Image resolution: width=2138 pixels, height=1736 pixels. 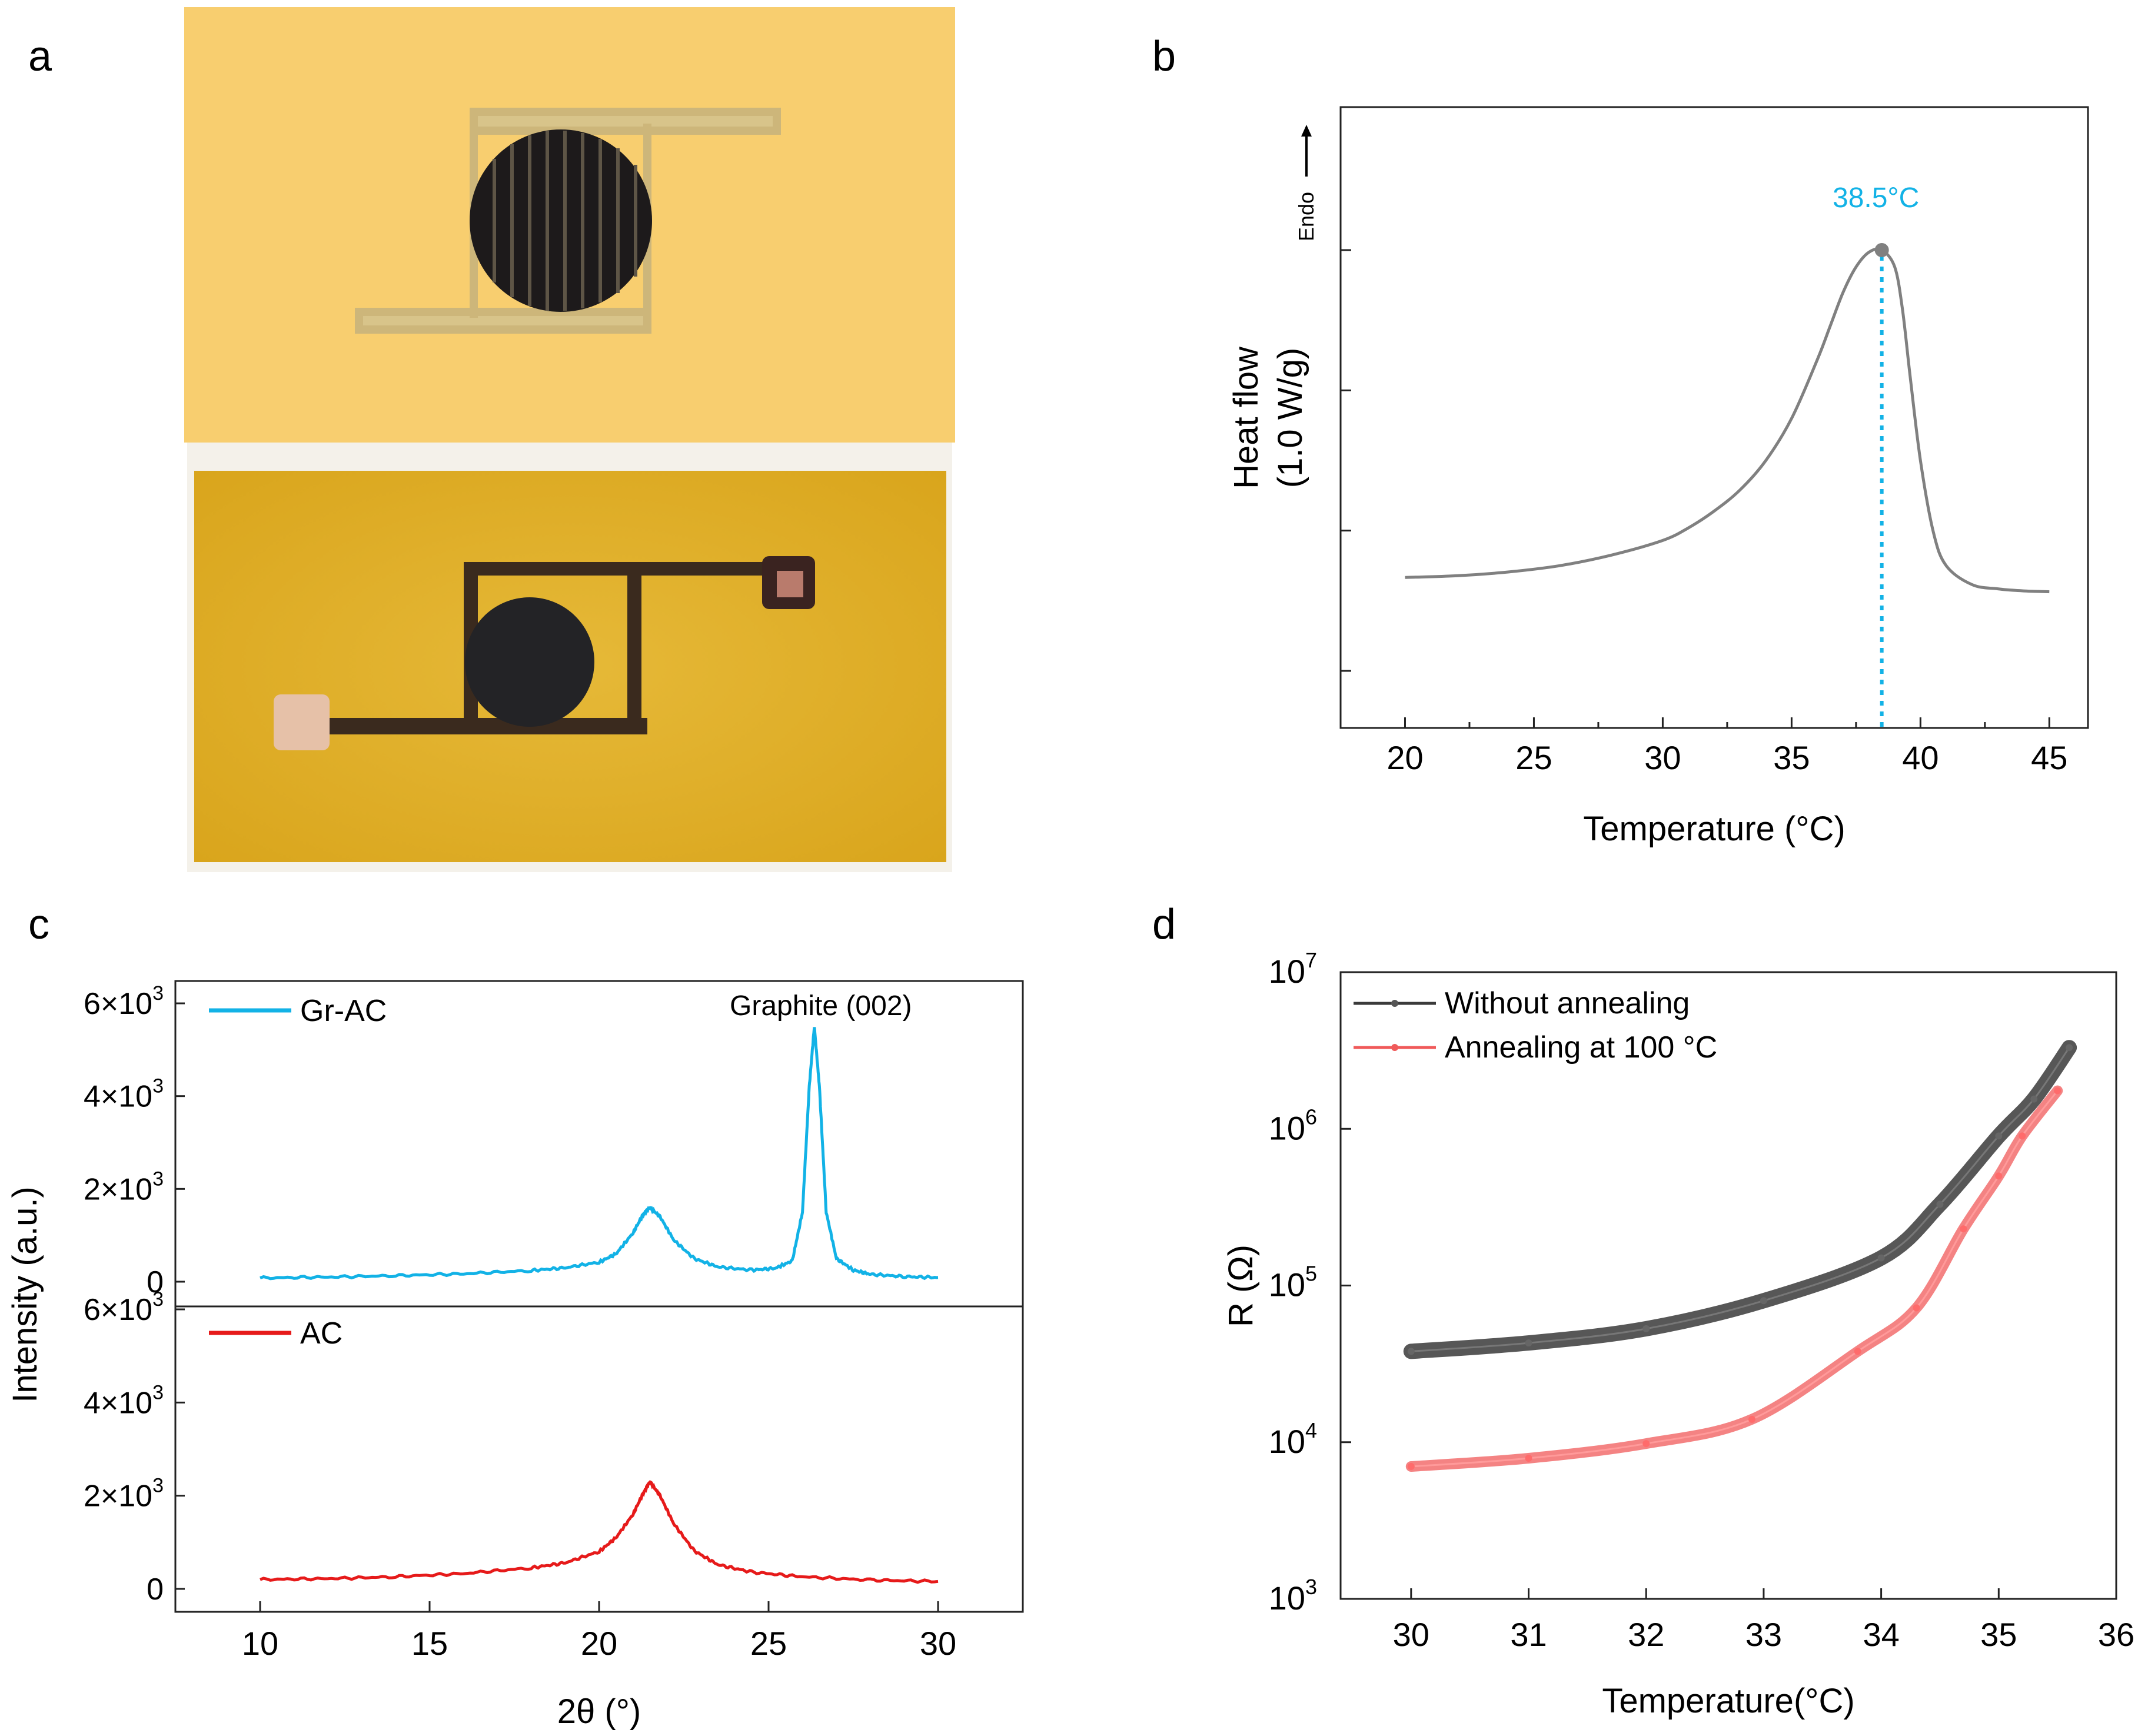 I want to click on chart-d-xtick-label: 30, so click(x=1411, y=1635).